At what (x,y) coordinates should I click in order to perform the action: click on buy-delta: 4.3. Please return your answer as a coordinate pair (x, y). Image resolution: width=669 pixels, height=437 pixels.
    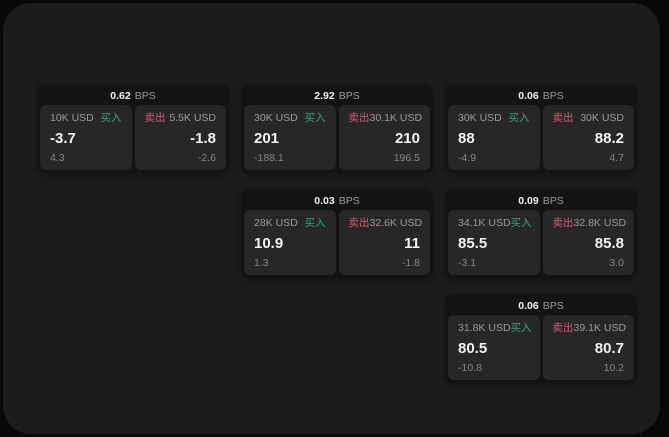
    Looking at the image, I should click on (57, 157).